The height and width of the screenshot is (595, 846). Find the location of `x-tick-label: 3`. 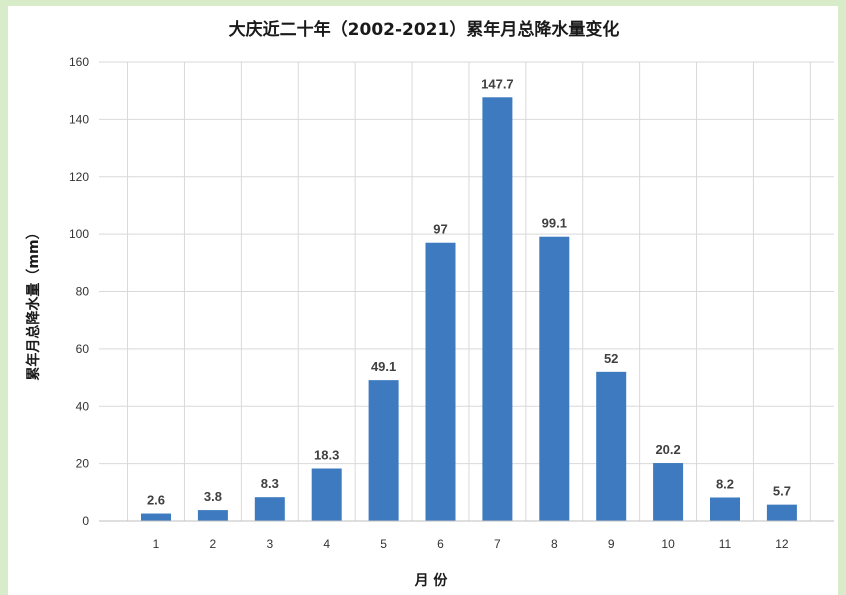

x-tick-label: 3 is located at coordinates (269, 544).